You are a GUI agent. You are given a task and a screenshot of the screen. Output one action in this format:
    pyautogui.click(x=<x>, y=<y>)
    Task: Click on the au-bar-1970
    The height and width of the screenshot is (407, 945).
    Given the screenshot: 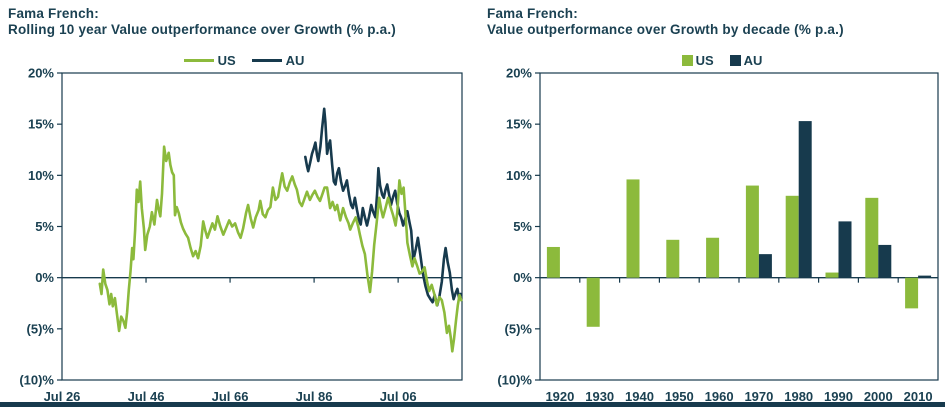 What is the action you would take?
    pyautogui.click(x=765, y=266)
    